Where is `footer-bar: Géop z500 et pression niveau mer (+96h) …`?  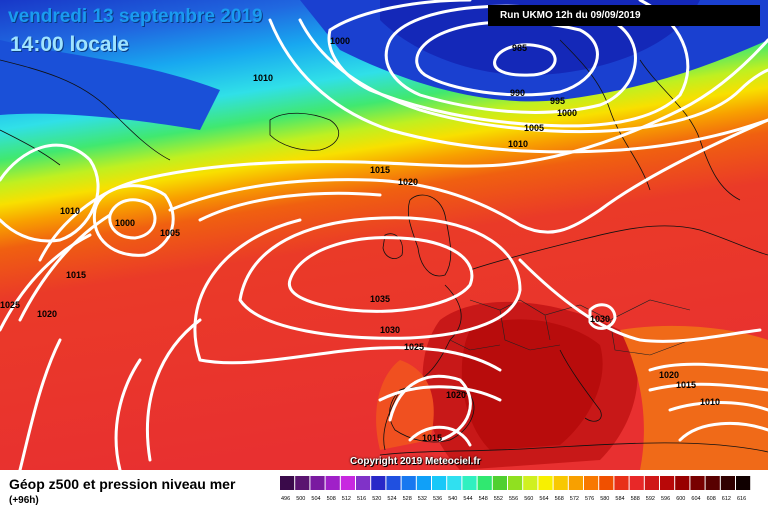
footer-bar: Géop z500 et pression niveau mer (+96h) … is located at coordinates (384, 491).